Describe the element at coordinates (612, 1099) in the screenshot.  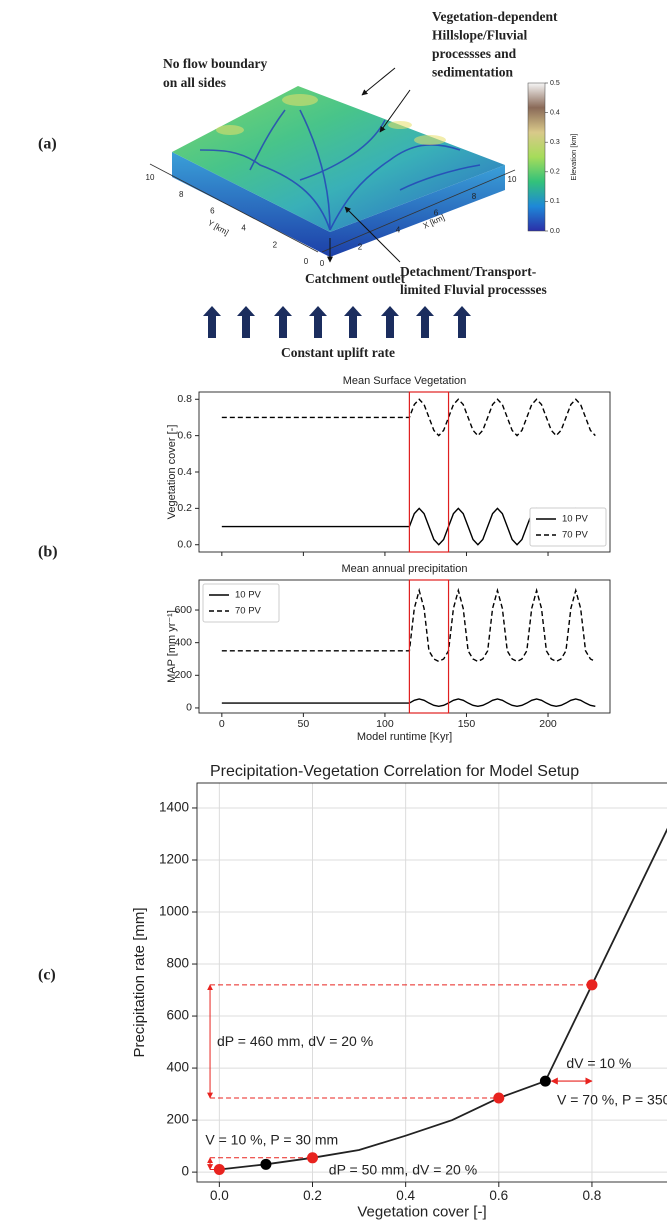
I see `annotation: V = 70 %, P = 350 mm` at that location.